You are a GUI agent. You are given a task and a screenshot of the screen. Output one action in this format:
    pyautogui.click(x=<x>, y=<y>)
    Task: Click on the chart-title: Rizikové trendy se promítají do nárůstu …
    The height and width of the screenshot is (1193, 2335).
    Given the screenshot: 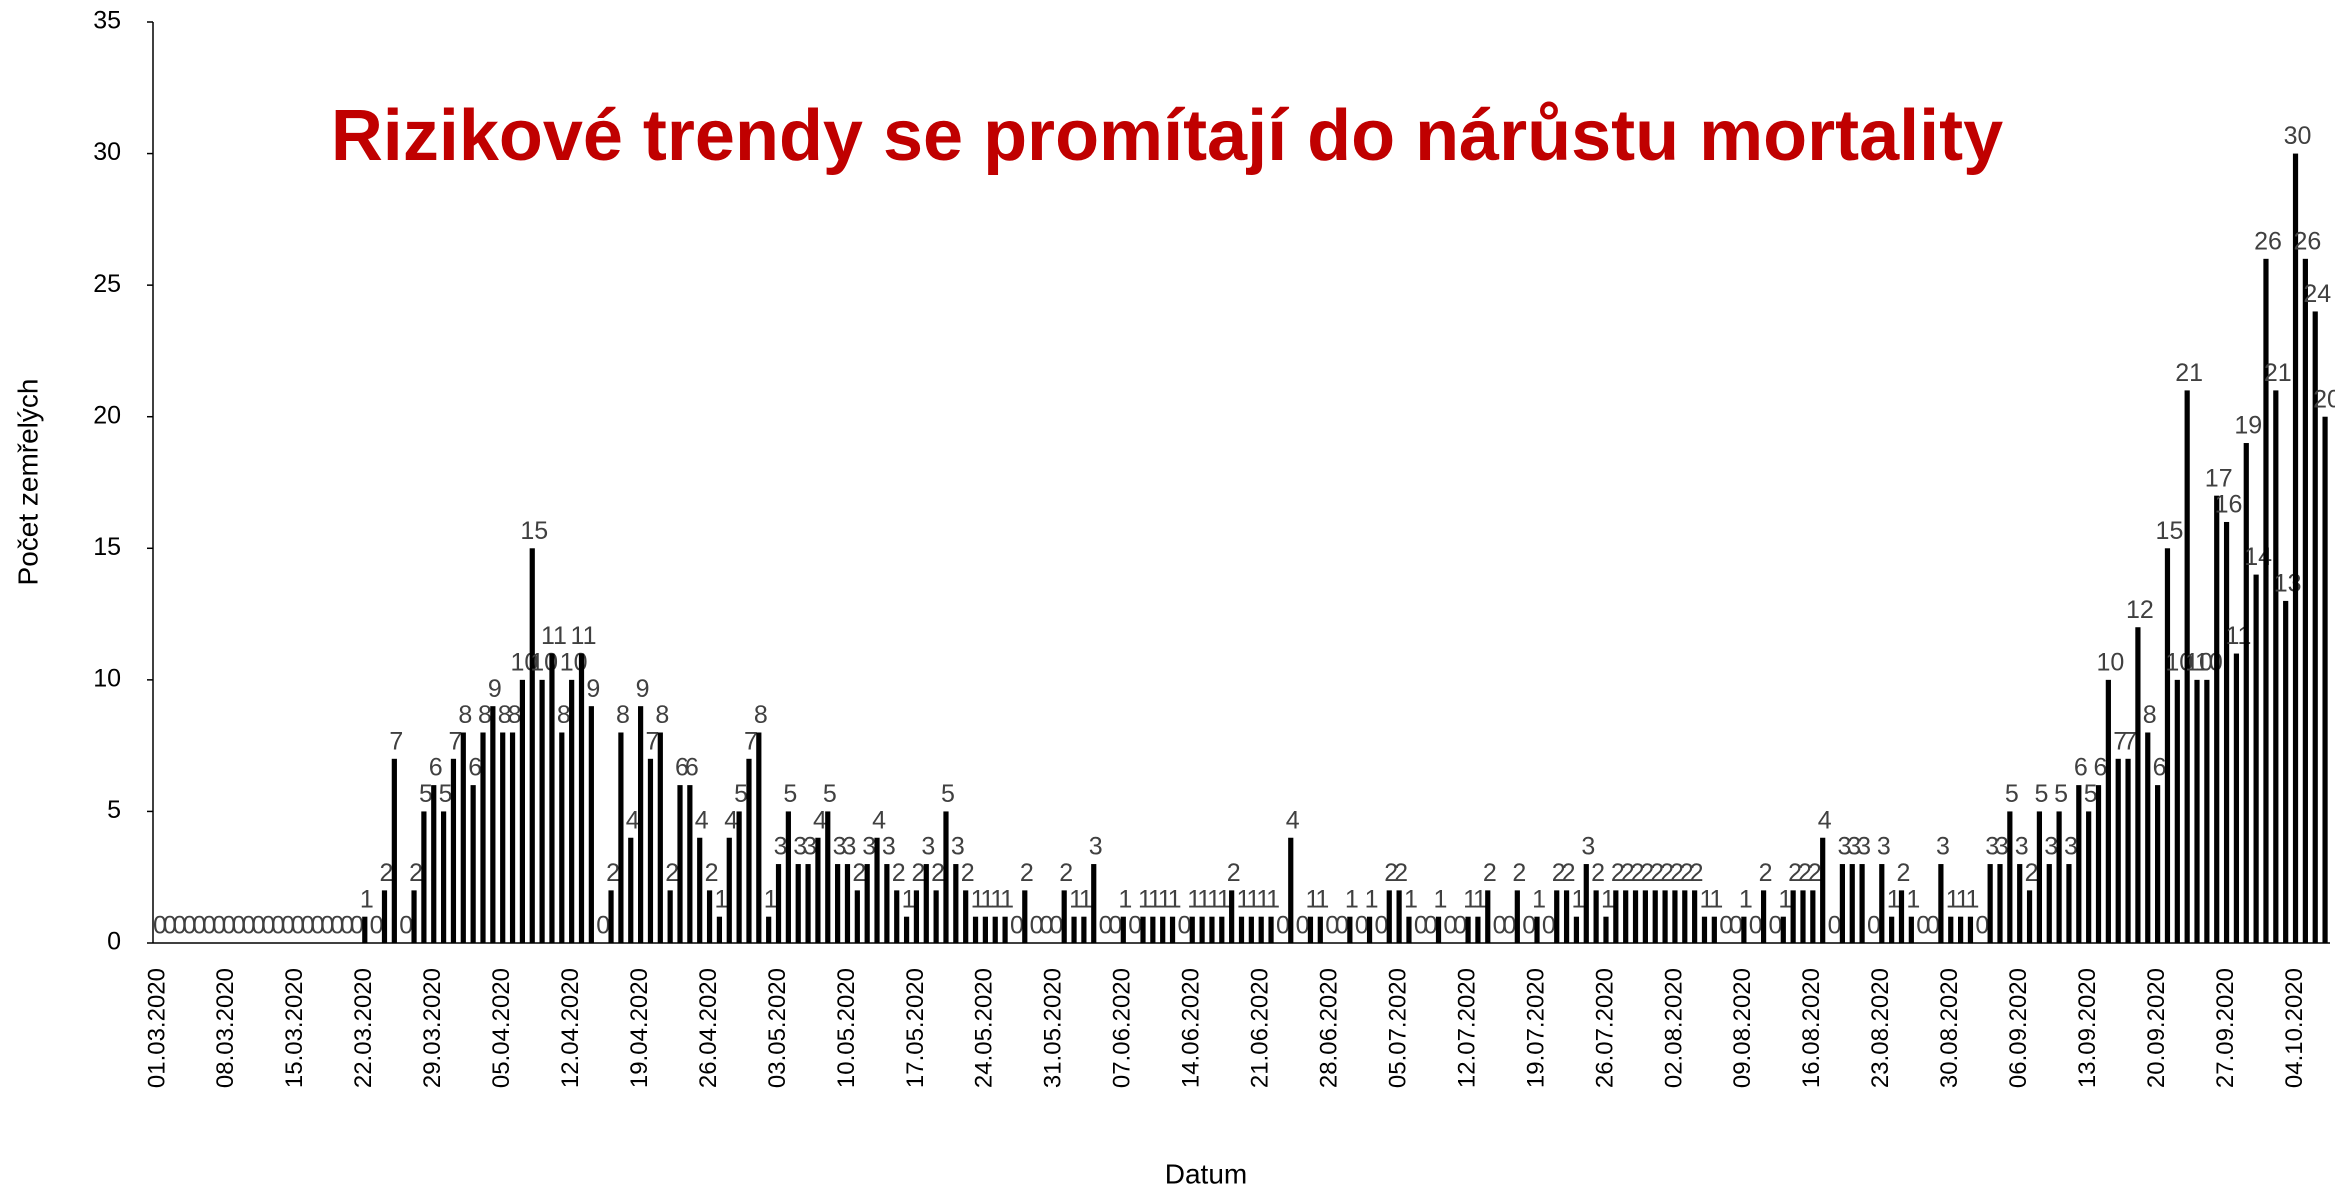 What is the action you would take?
    pyautogui.click(x=1167, y=136)
    